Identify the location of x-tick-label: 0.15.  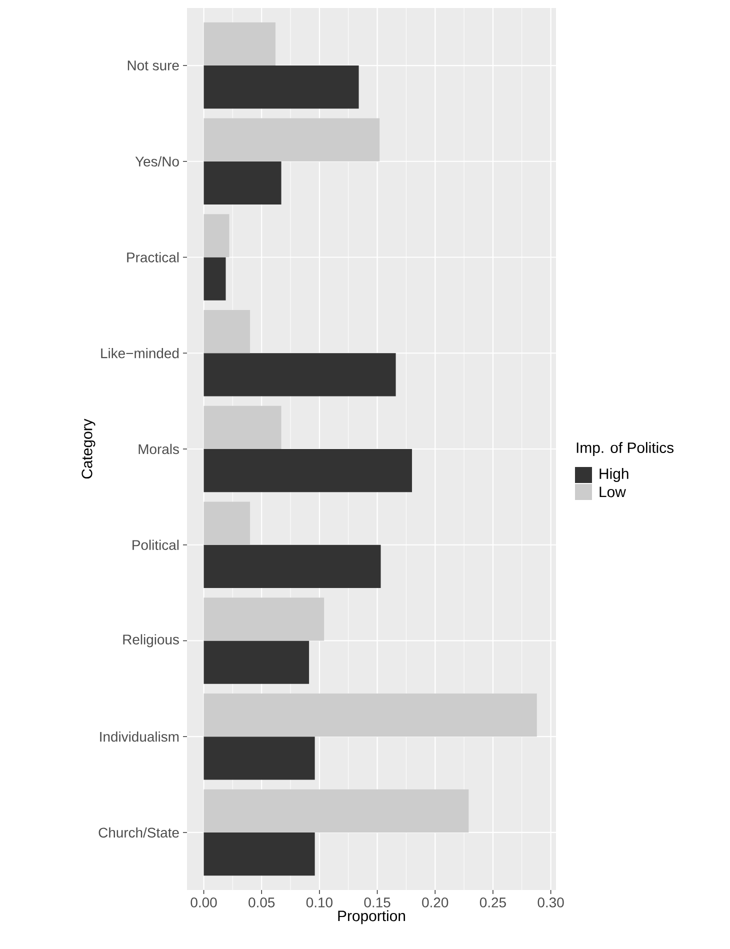
(377, 903).